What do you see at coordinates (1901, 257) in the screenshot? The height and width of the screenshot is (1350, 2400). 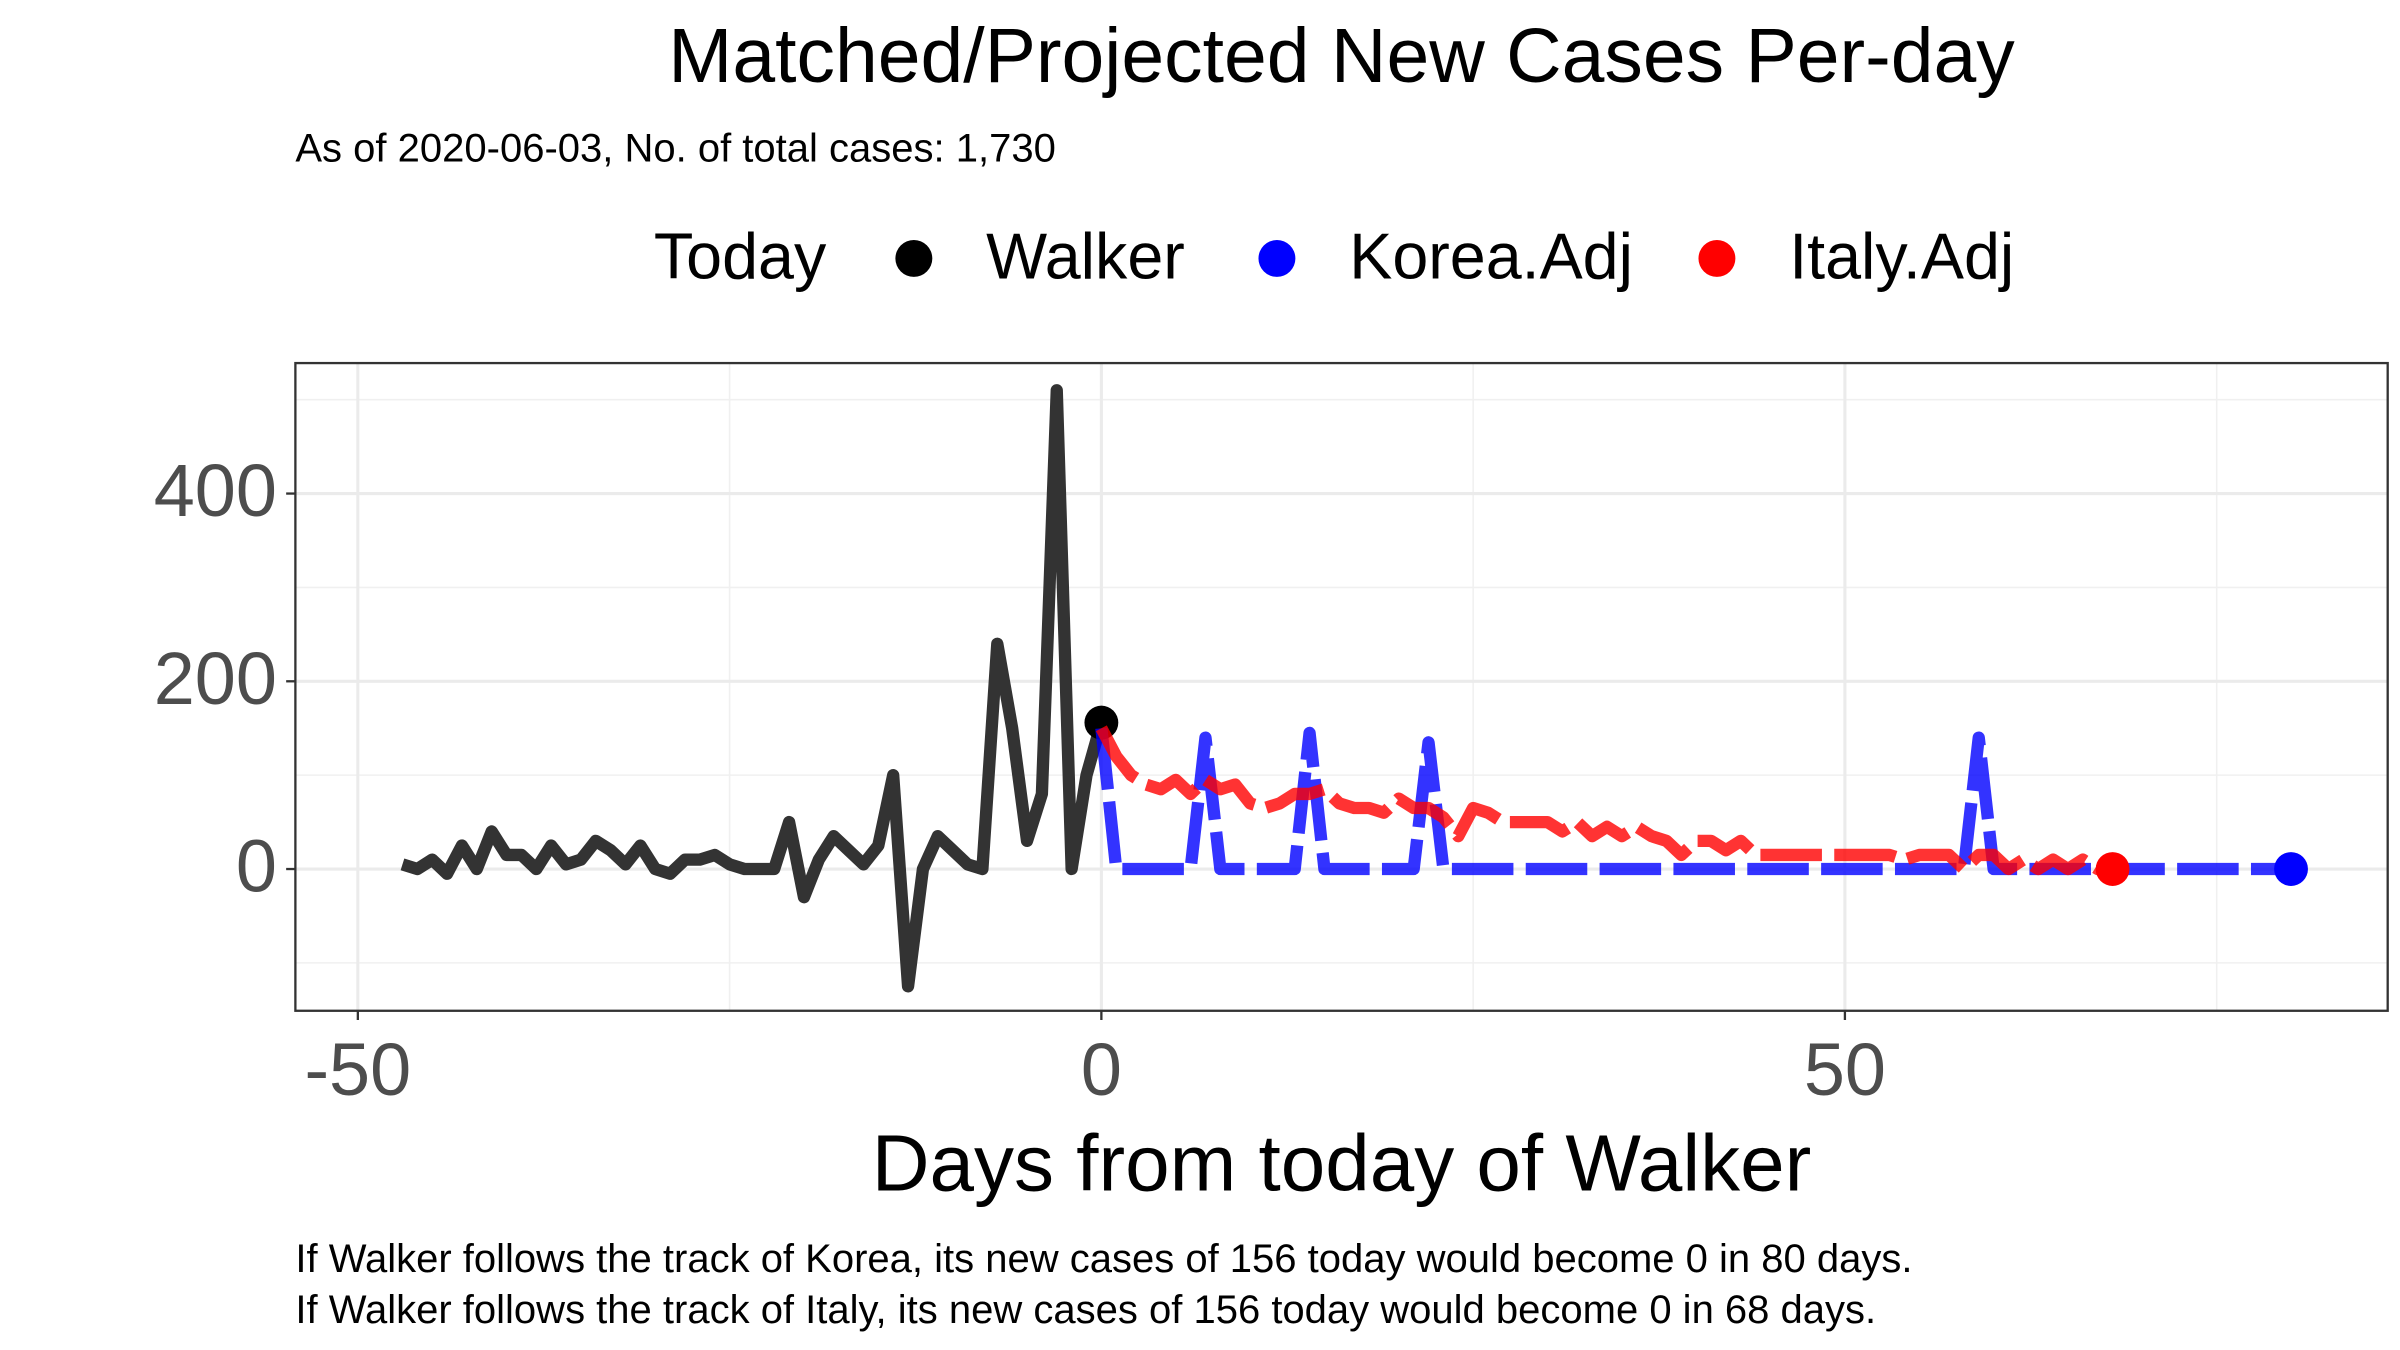 I see `legend-label: Italy.Adj` at bounding box center [1901, 257].